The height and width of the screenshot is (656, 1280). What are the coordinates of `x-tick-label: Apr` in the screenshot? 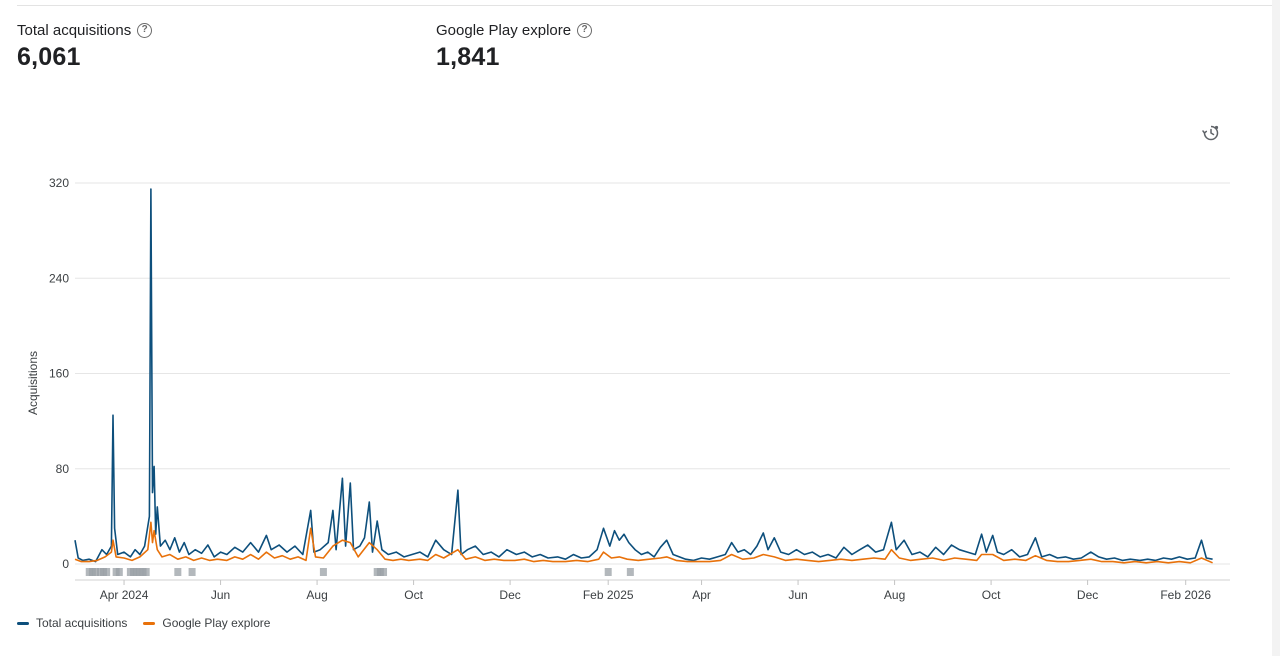 It's located at (701, 595).